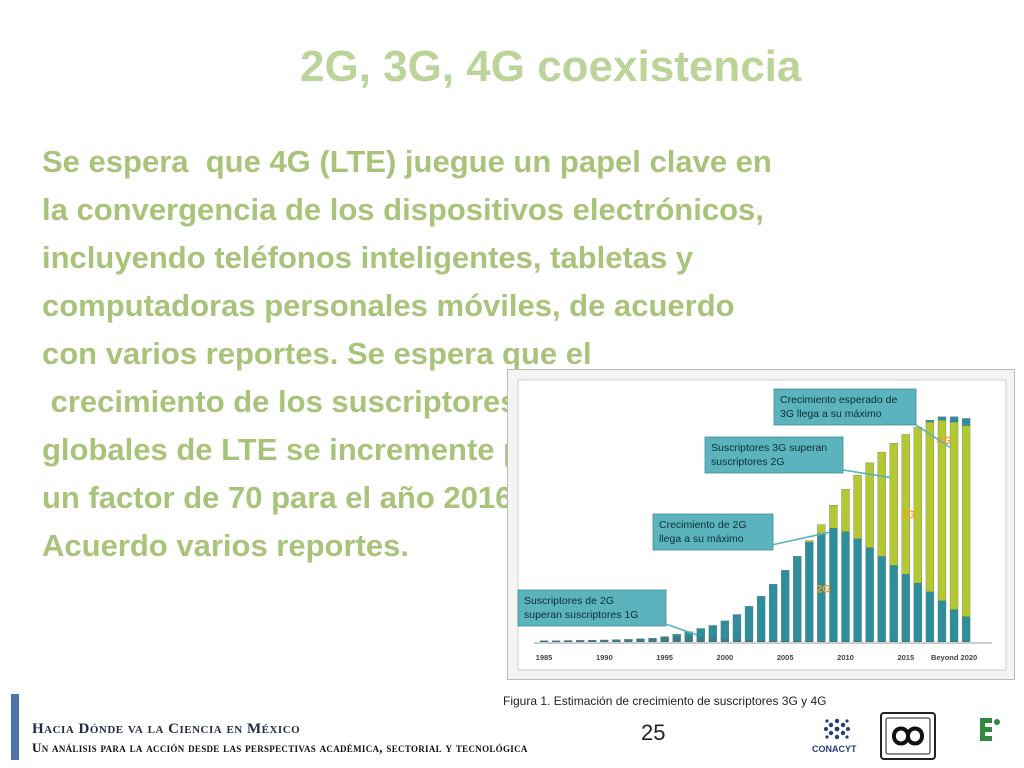  Describe the element at coordinates (688, 639) in the screenshot. I see `bar-1G-1997` at that location.